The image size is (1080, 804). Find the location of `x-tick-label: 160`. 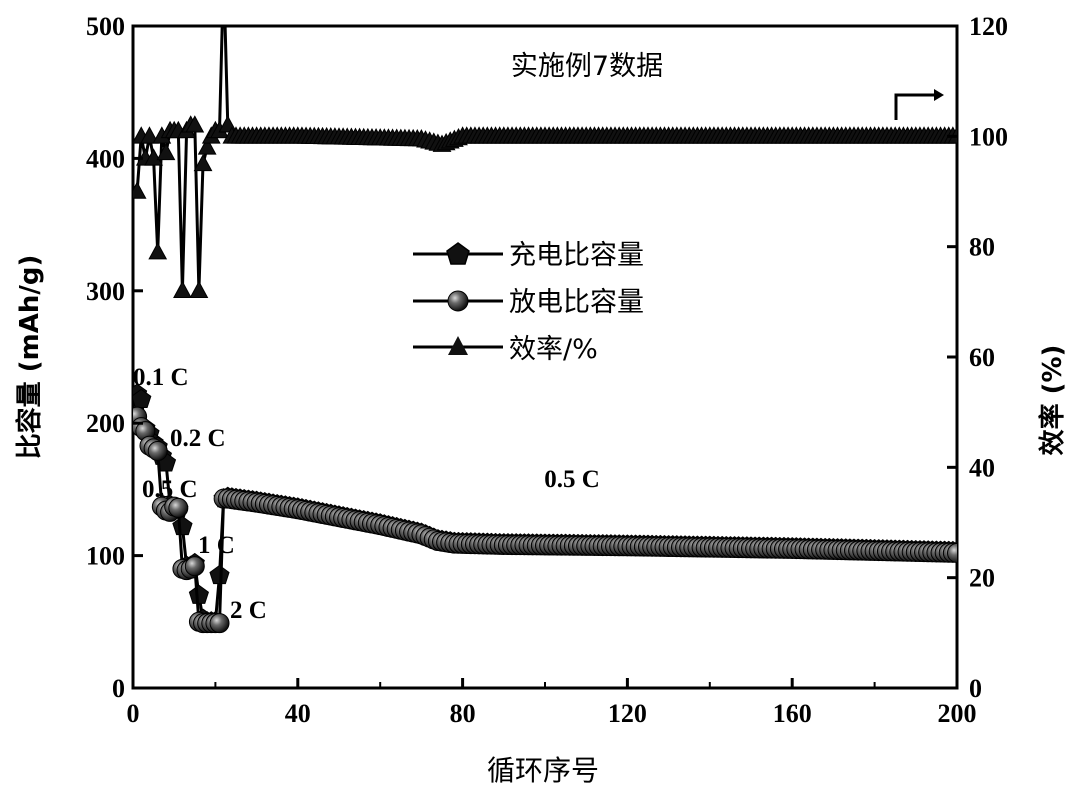

x-tick-label: 160 is located at coordinates (792, 713).